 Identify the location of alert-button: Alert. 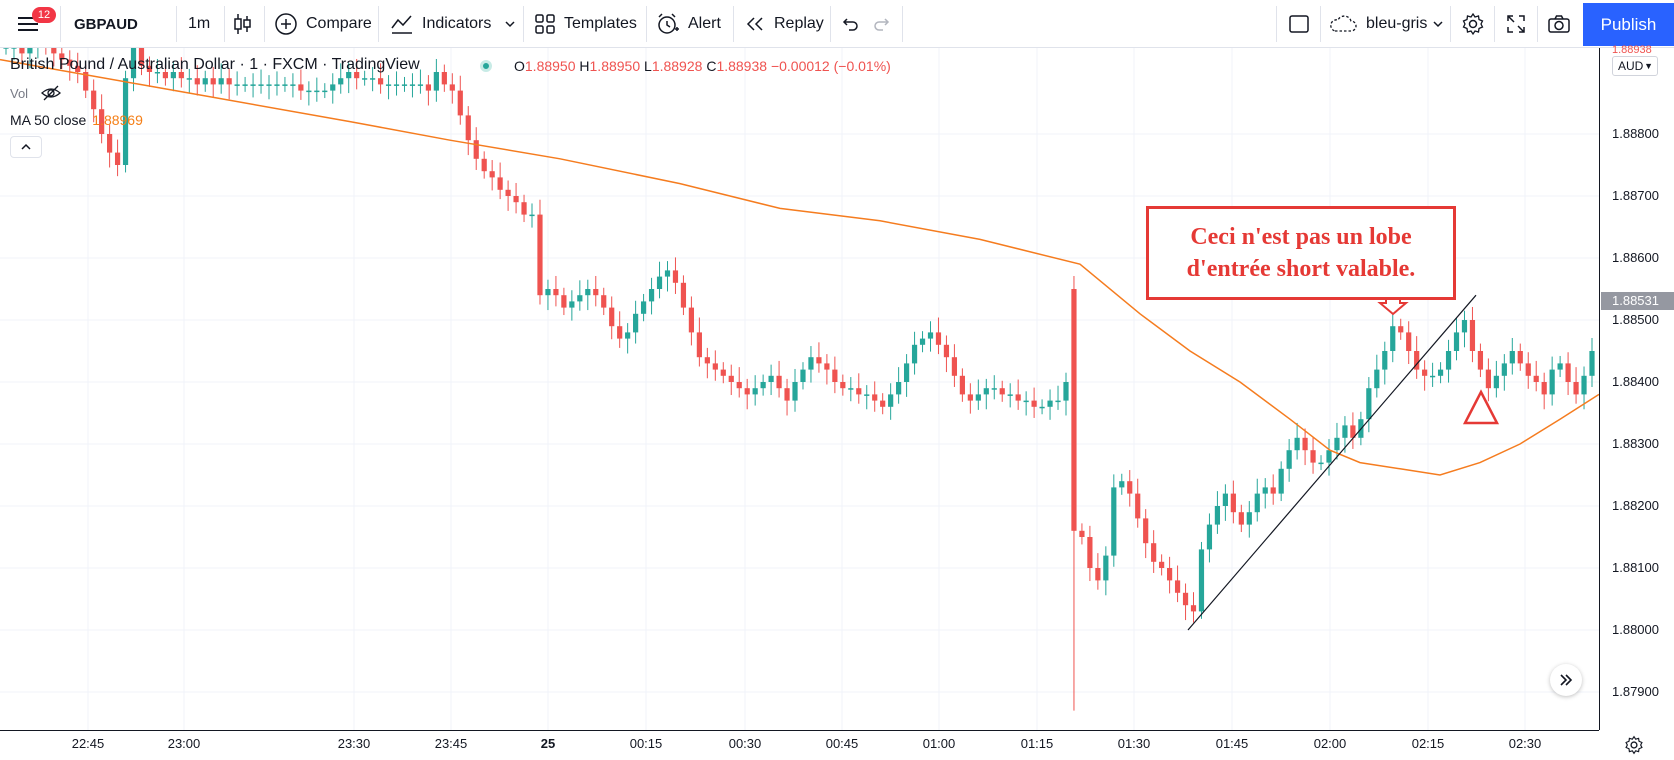
(688, 24).